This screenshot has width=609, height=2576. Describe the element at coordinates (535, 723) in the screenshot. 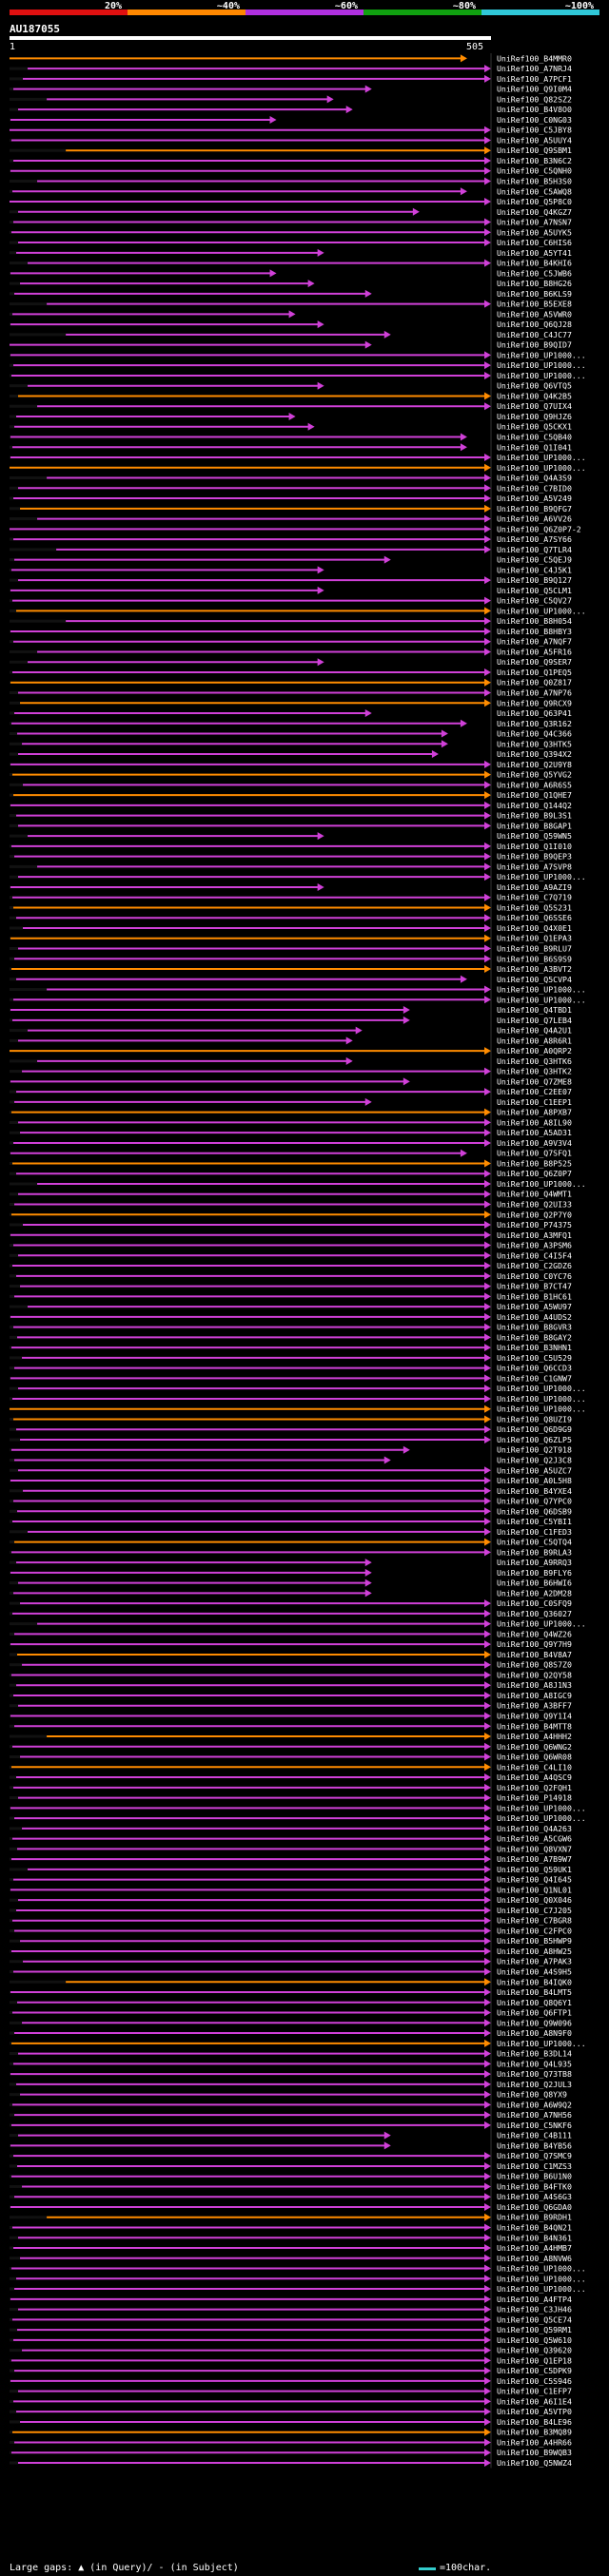

I see `hit-label: UniRef100_Q3R162` at that location.